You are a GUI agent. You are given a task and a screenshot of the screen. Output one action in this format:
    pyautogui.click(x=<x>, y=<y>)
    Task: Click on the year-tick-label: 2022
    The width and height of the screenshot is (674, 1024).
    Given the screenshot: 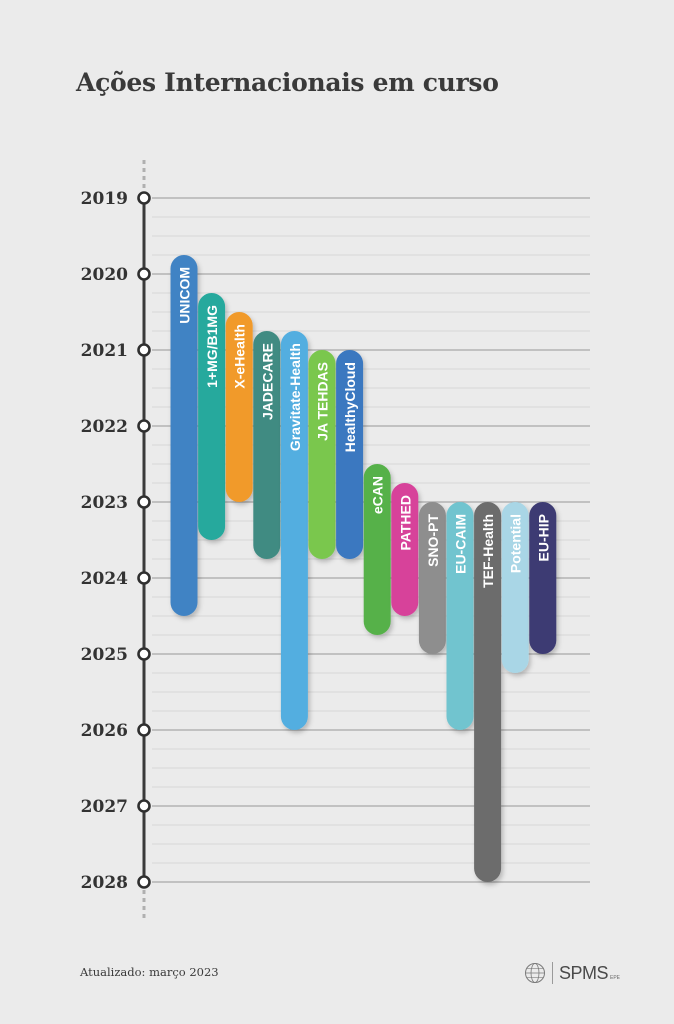 What is the action you would take?
    pyautogui.click(x=104, y=427)
    